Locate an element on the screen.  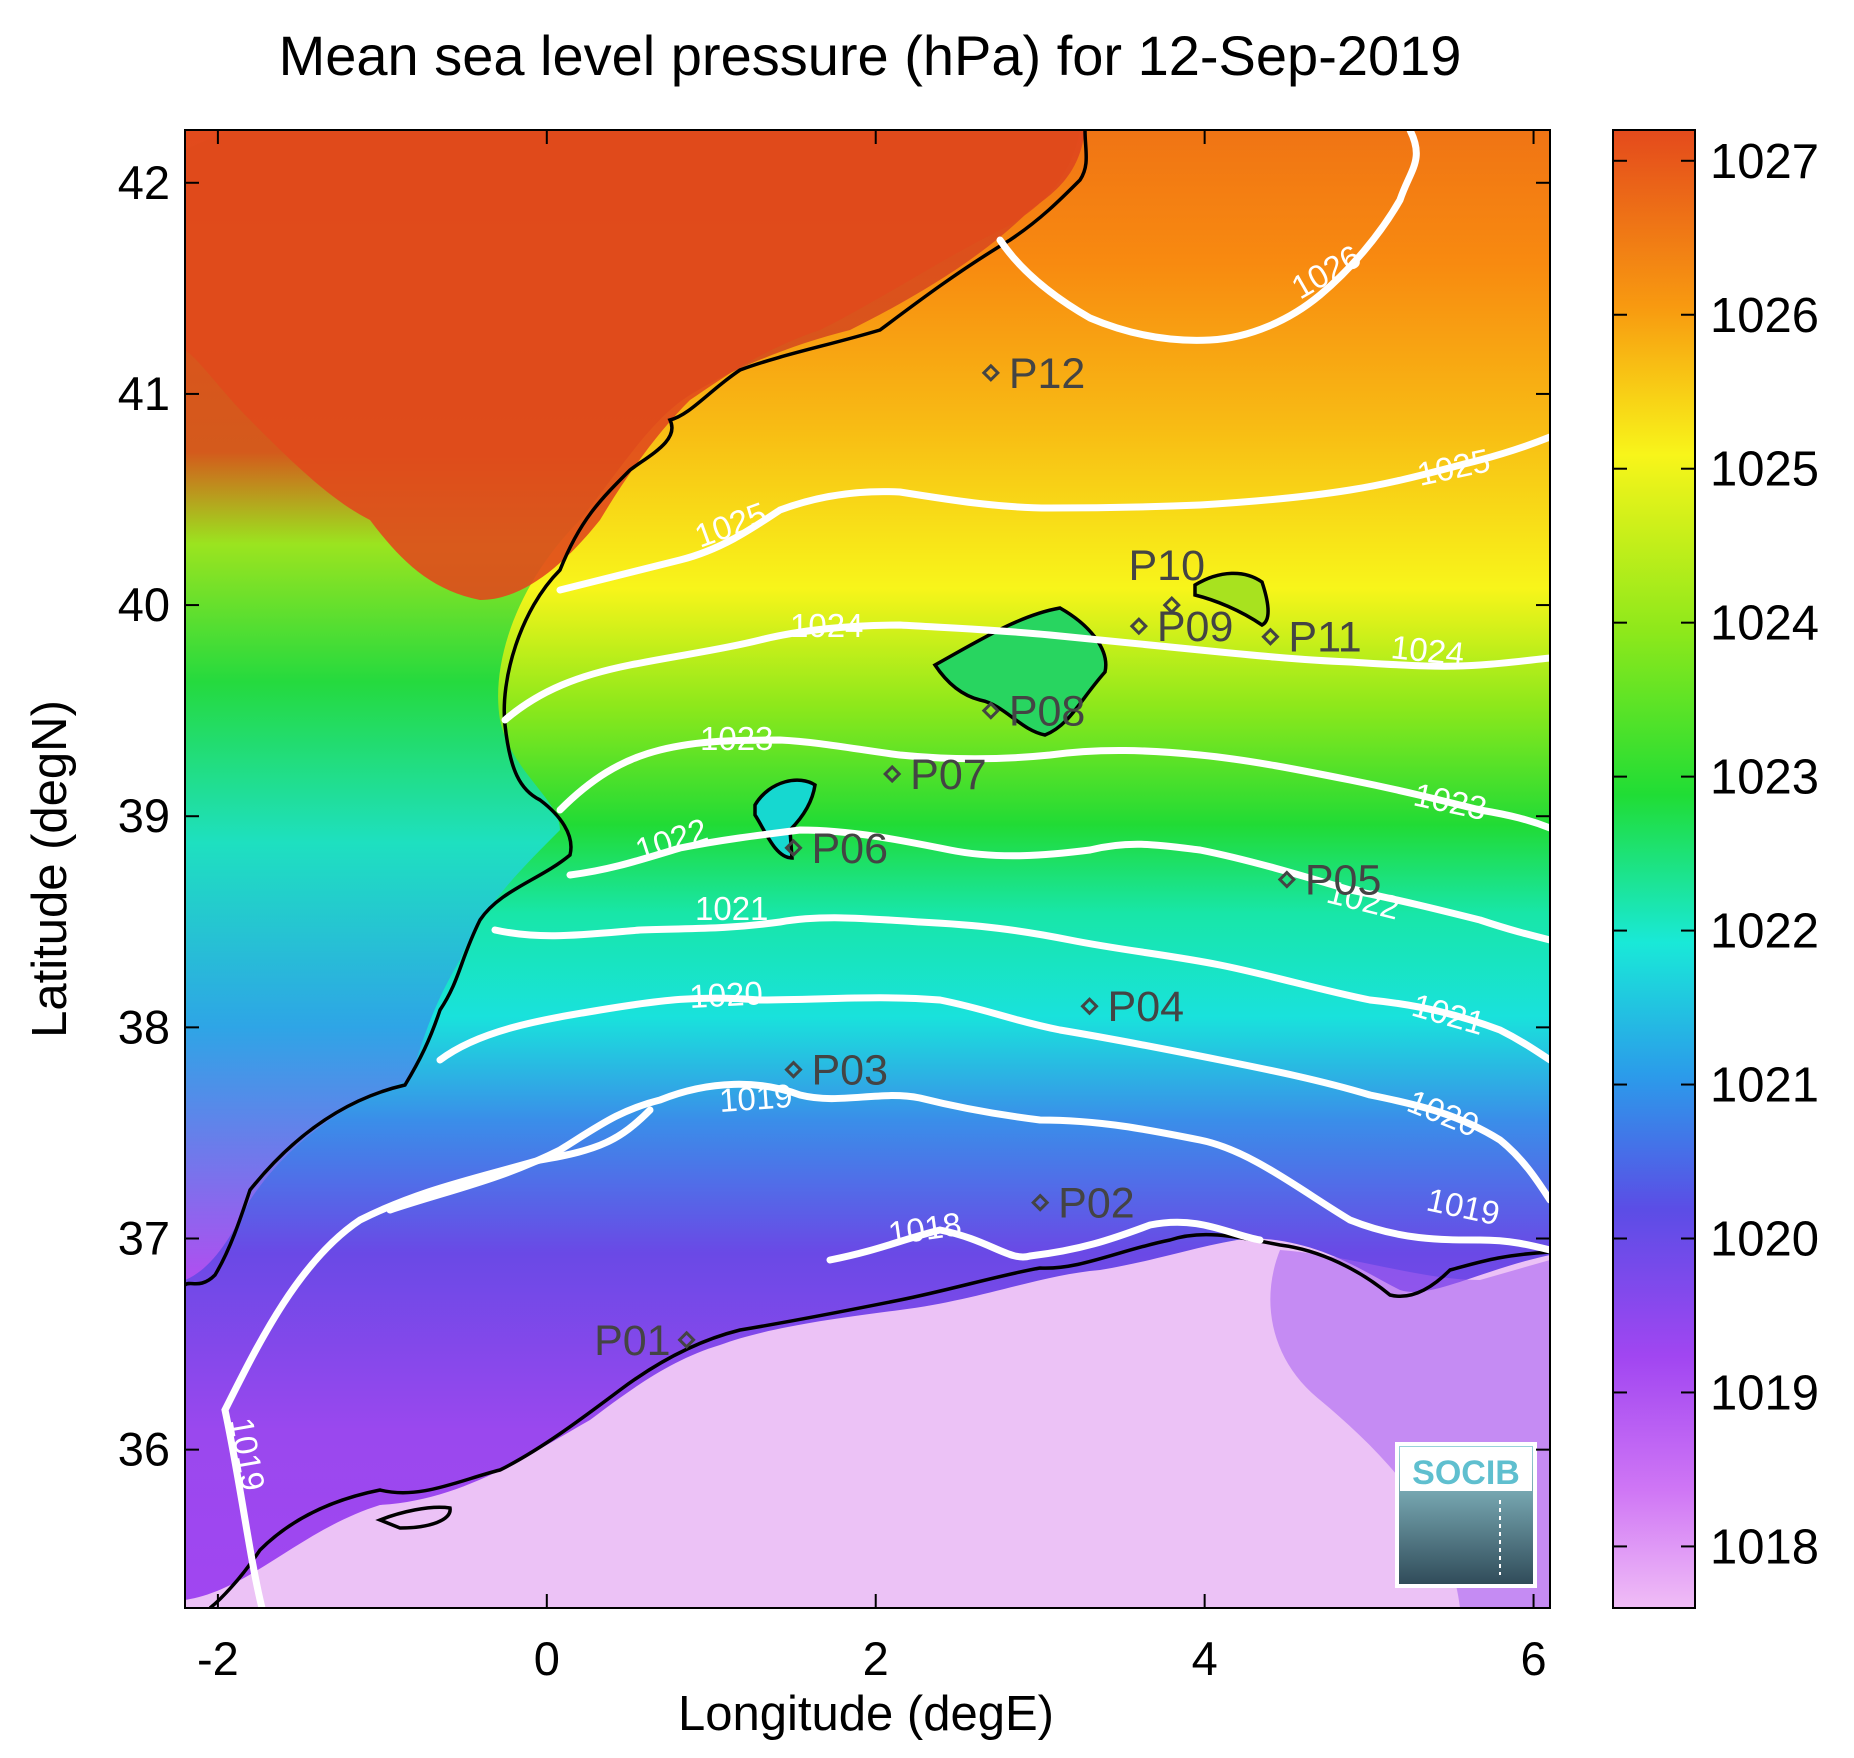
colorbar-tick-label: 1021 is located at coordinates (1764, 1086).